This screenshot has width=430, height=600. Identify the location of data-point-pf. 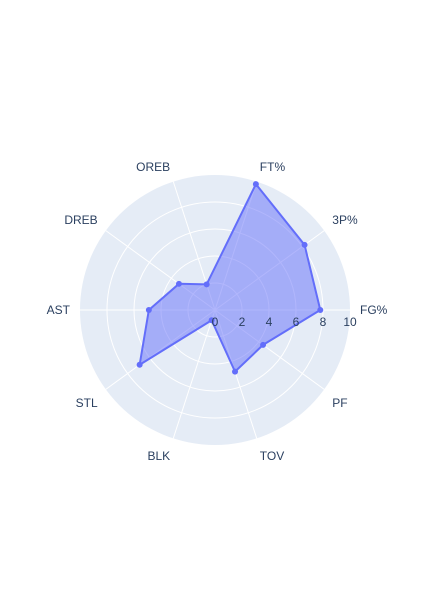
(263, 344).